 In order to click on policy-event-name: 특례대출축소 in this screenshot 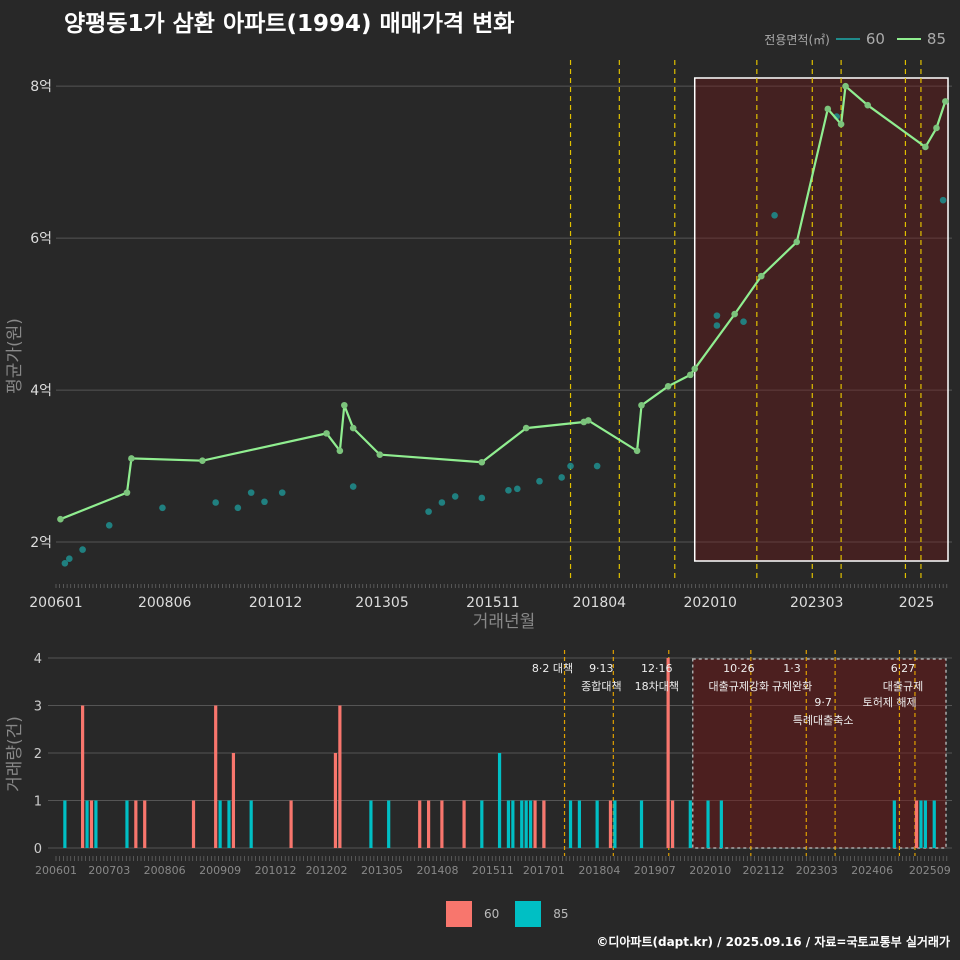, I will do `click(823, 720)`.